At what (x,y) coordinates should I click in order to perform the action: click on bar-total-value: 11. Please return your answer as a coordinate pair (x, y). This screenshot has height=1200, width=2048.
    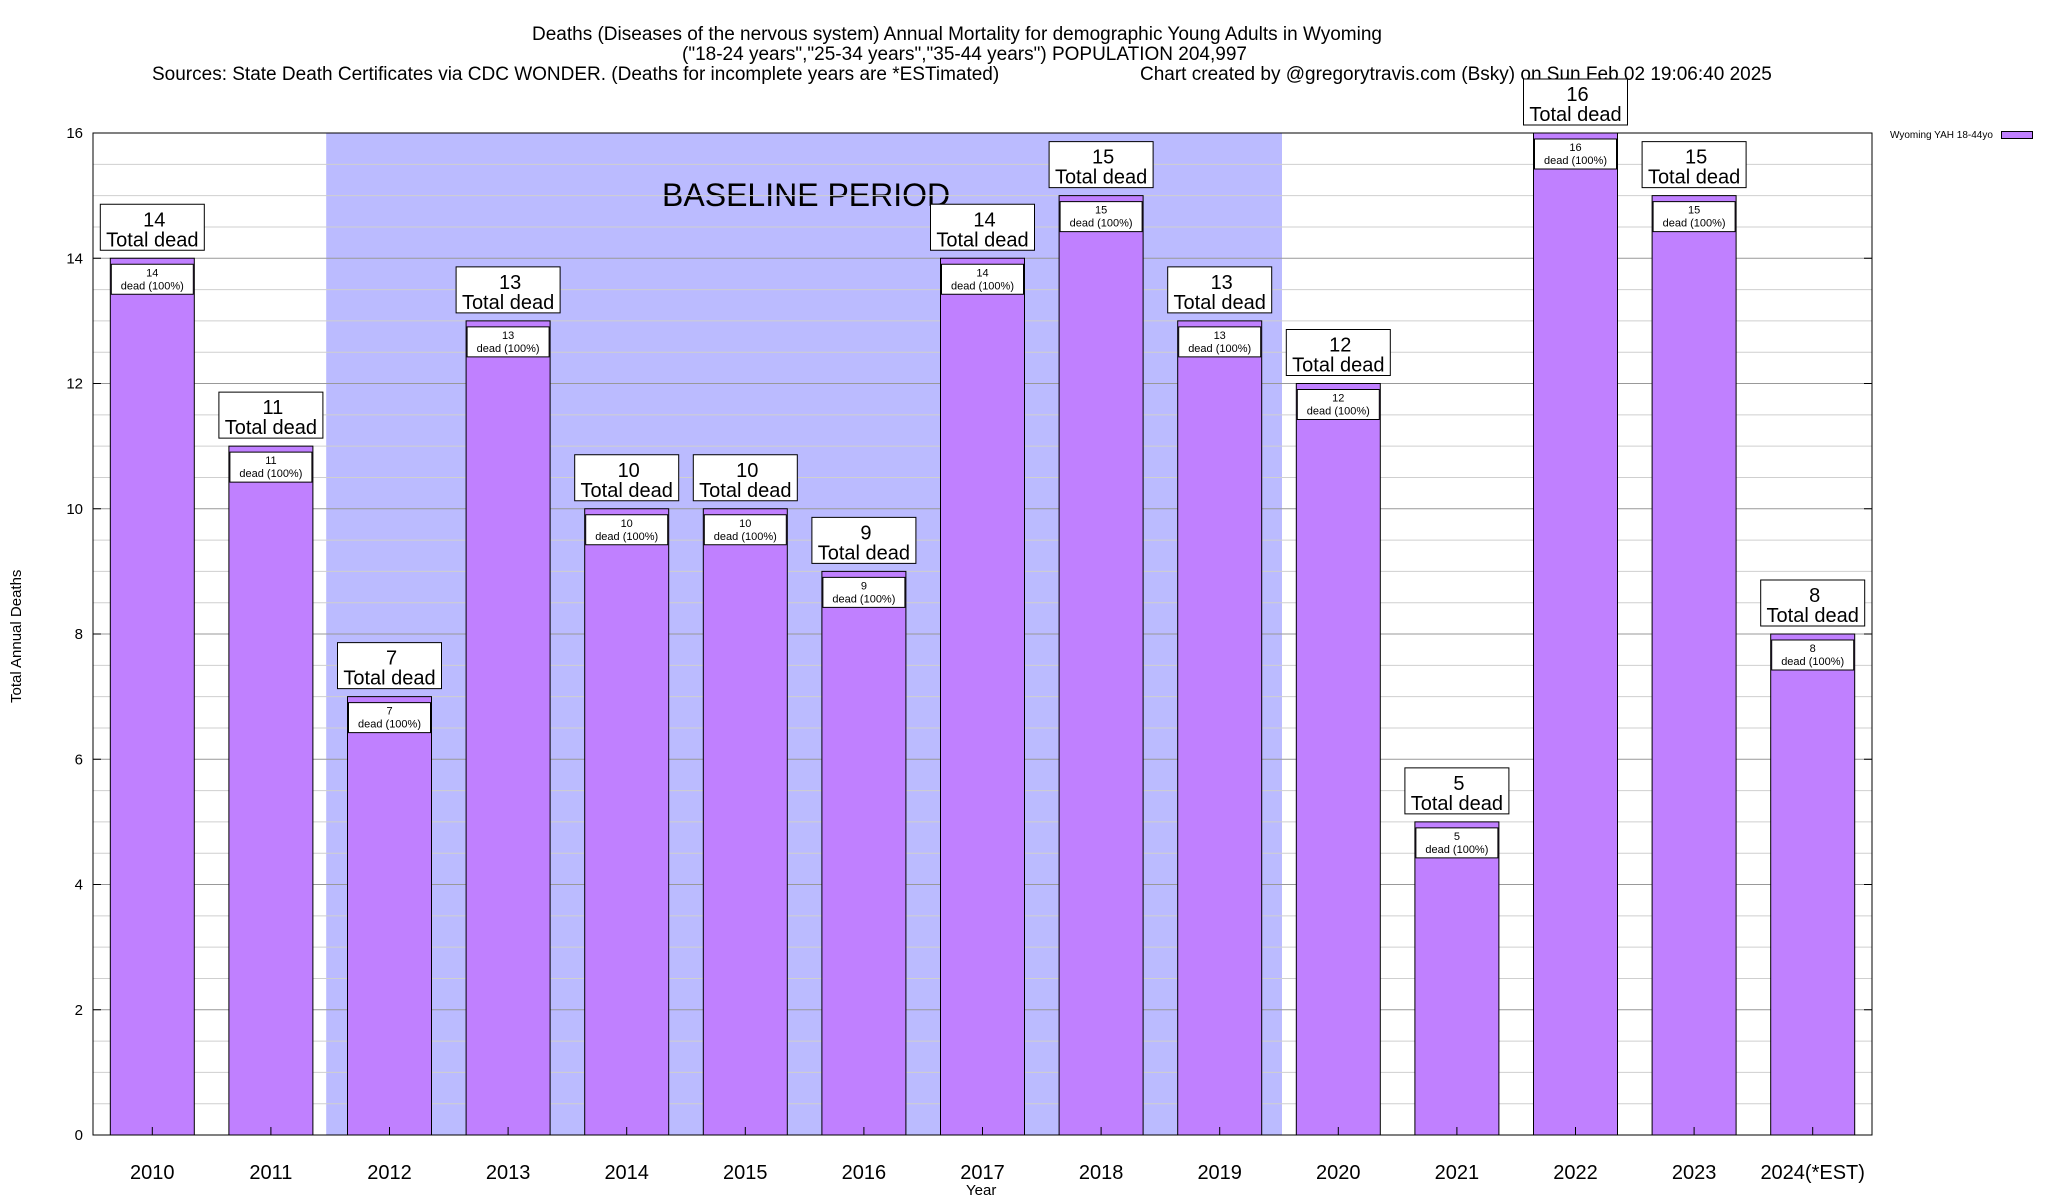
    Looking at the image, I should click on (273, 408).